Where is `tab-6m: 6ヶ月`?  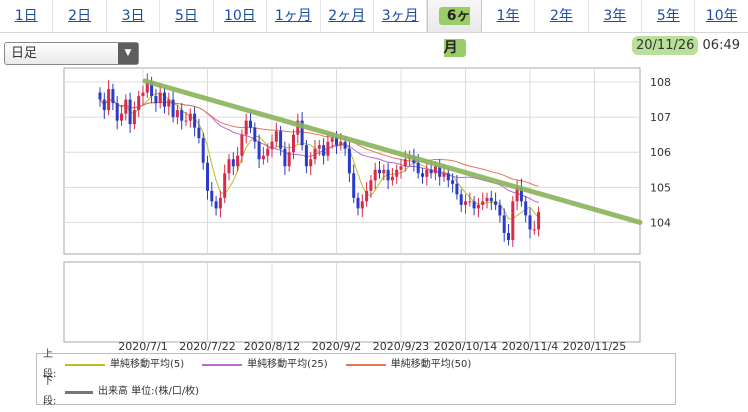
tab-6m: 6ヶ月 is located at coordinates (454, 28).